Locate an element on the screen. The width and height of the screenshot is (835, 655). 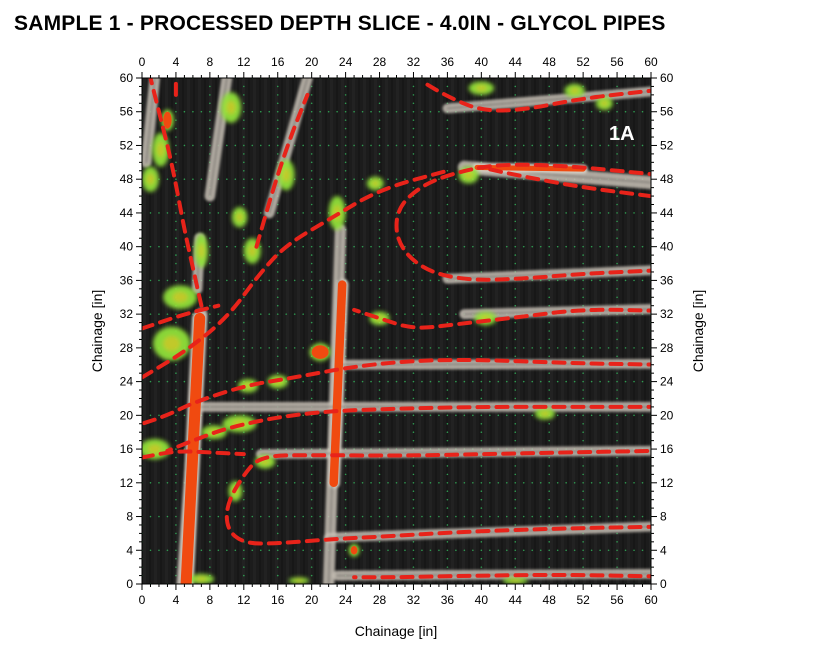
y-tick-label-left: 16 is located at coordinates (127, 449).